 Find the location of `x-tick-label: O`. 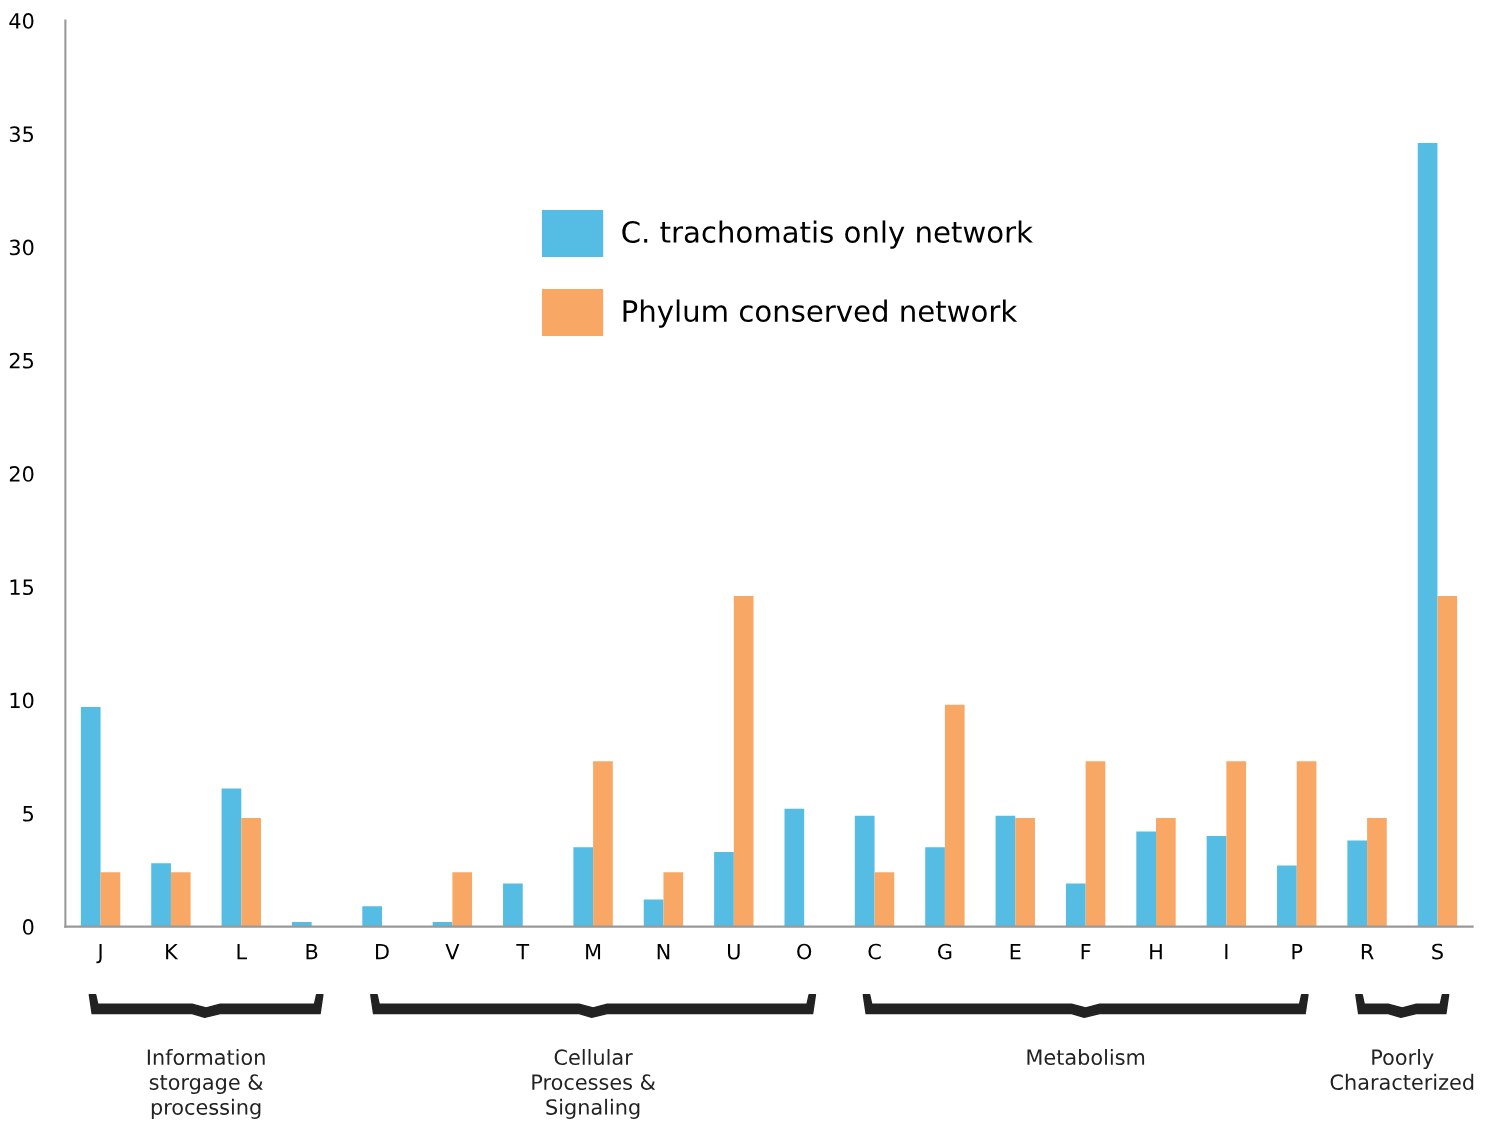

x-tick-label: O is located at coordinates (804, 951).